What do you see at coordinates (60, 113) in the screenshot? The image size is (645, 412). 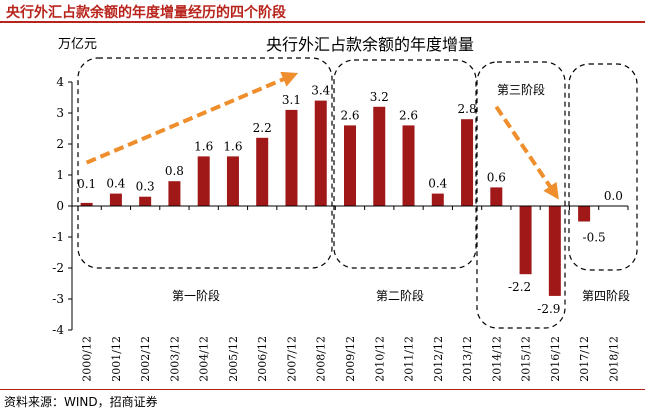 I see `y-tick-label: 3` at bounding box center [60, 113].